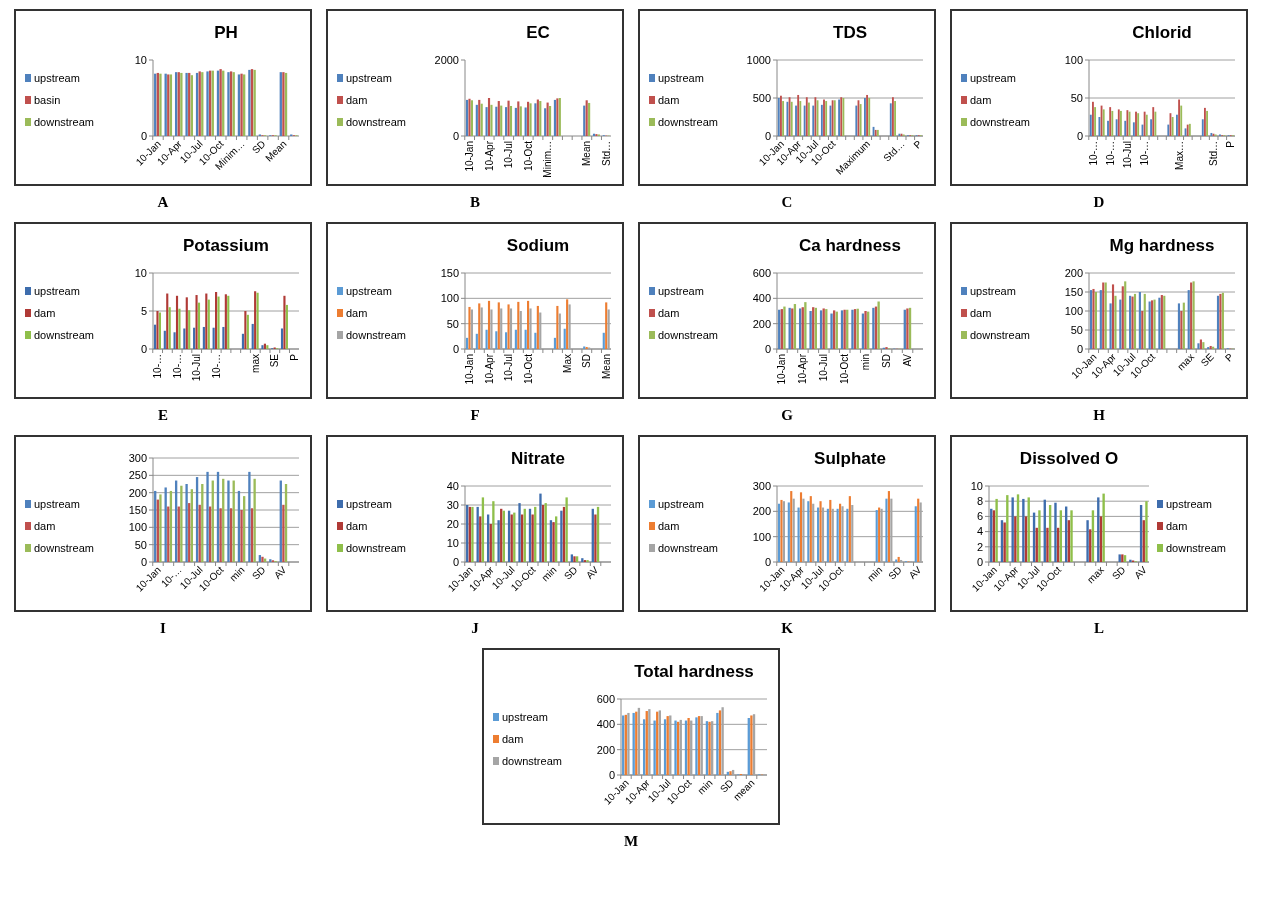  I want to click on x-tick-label: 10-Oct, so click(528, 369).